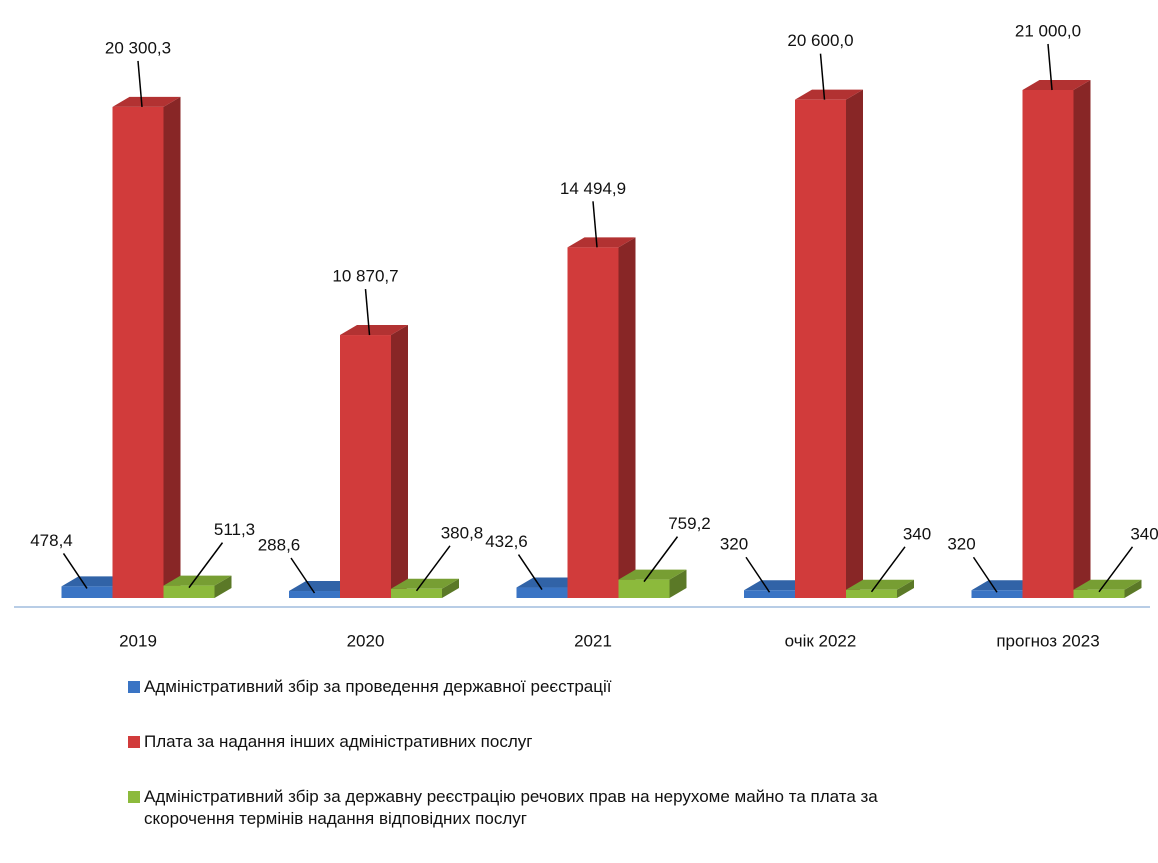  What do you see at coordinates (138, 640) in the screenshot?
I see `x-tick-label: 2019` at bounding box center [138, 640].